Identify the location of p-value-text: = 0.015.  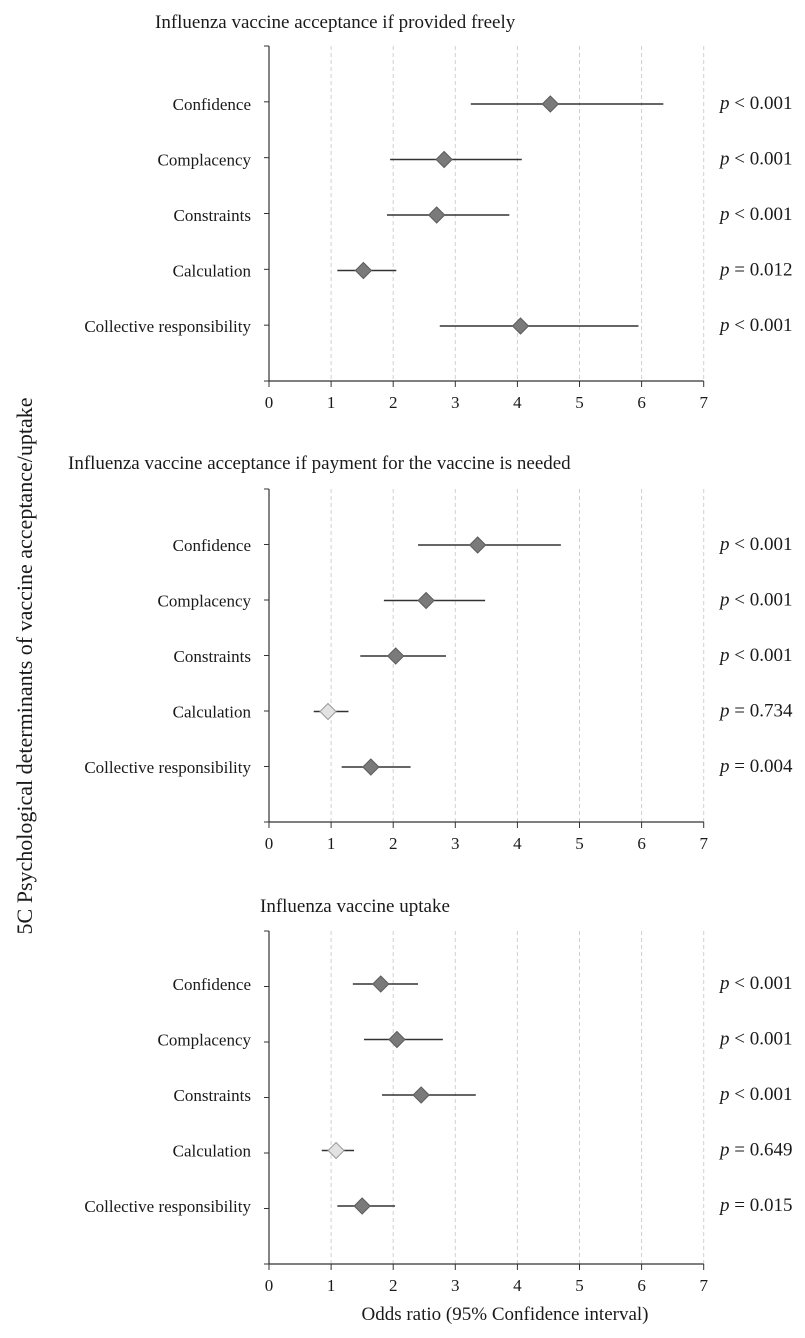
(761, 1205).